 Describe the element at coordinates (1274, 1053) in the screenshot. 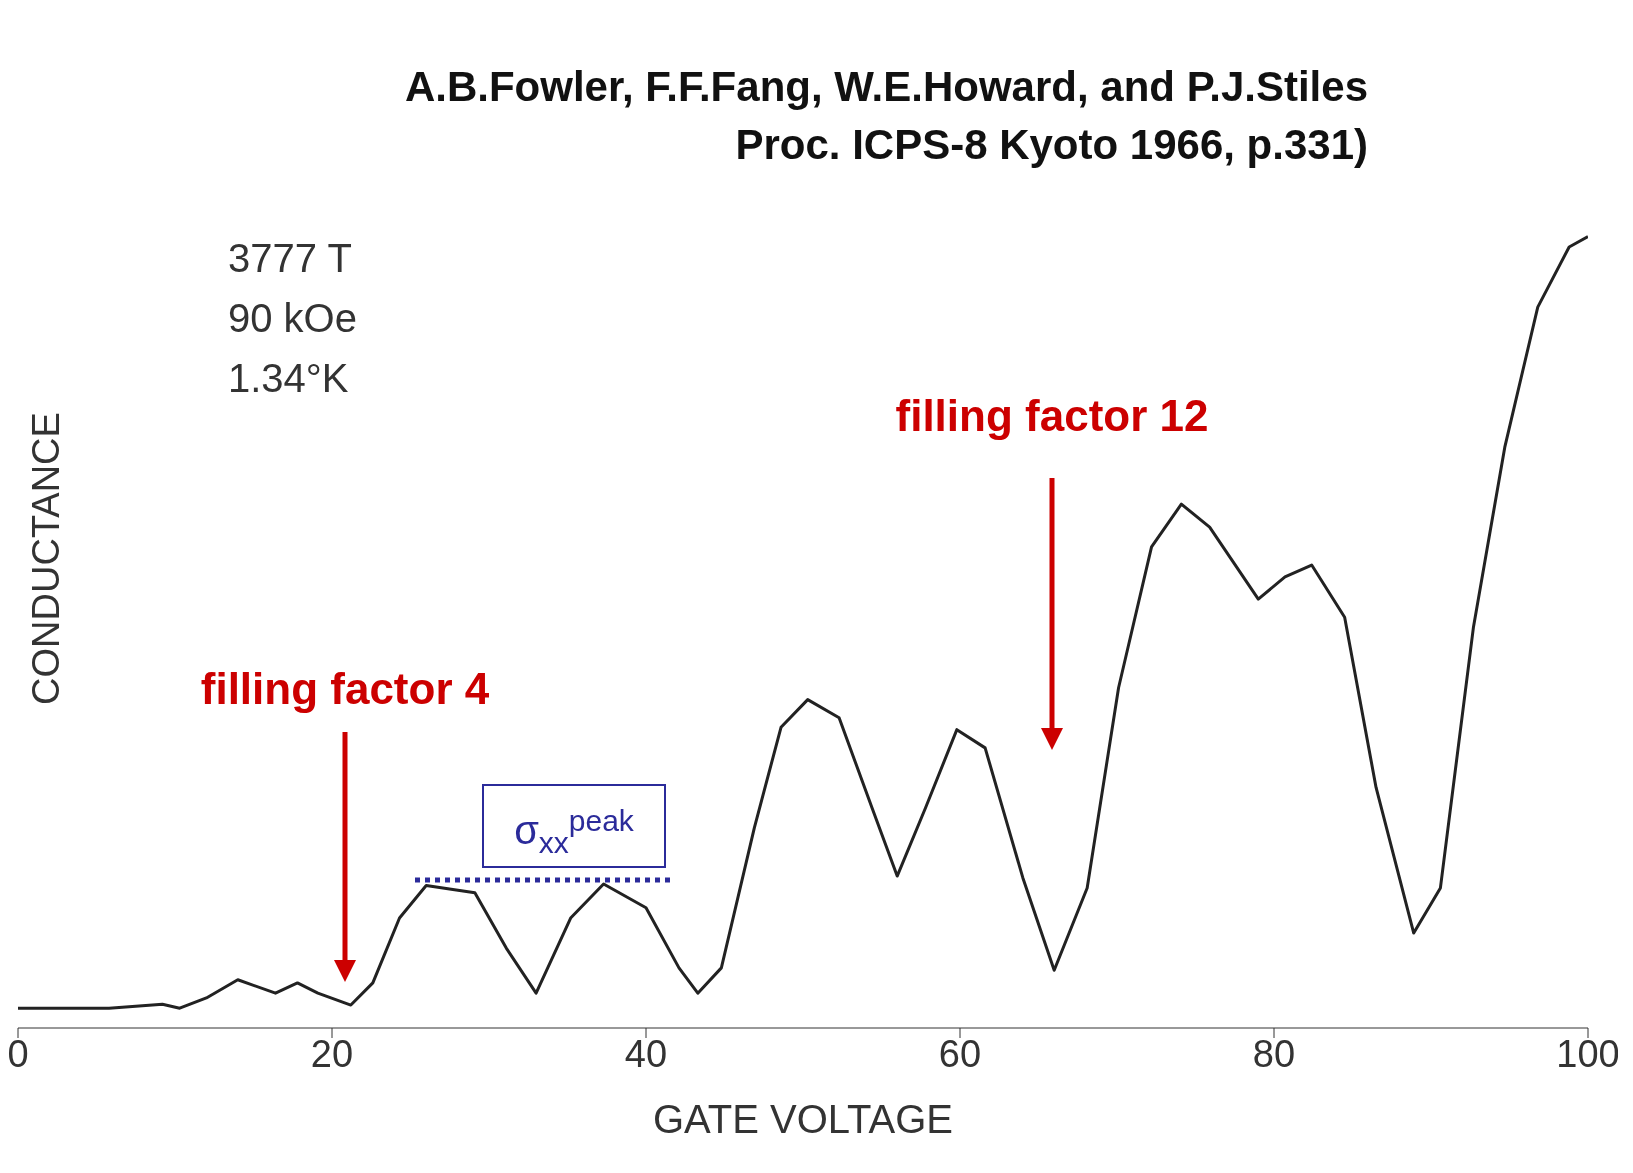

I see `x-tick-label: 80` at that location.